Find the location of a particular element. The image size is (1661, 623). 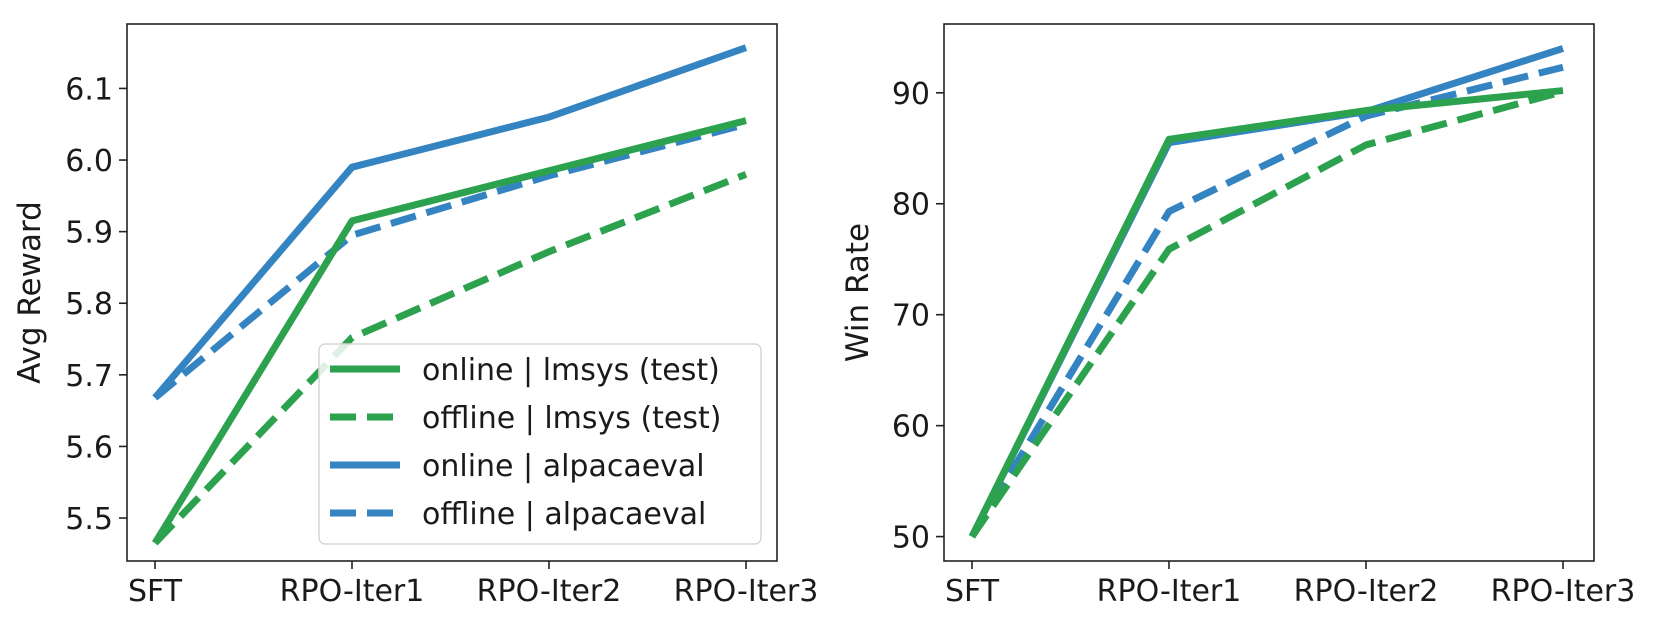

y-tick-label: 5.8 is located at coordinates (89, 304).